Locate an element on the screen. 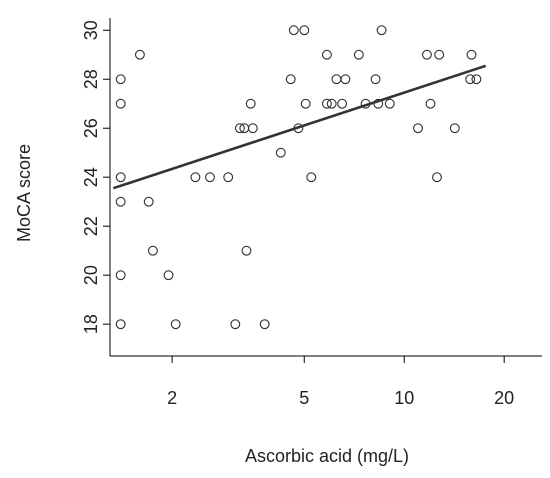 The image size is (550, 478). y-tick-label: 26 is located at coordinates (91, 128).